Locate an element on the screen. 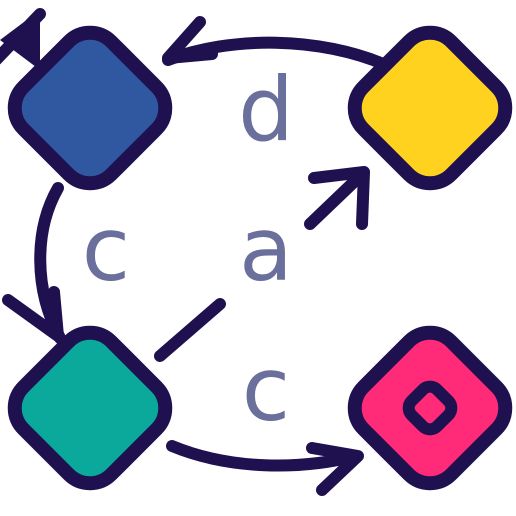 The width and height of the screenshot is (516, 516). arrowhead-into-yellow is located at coordinates (339, 198).